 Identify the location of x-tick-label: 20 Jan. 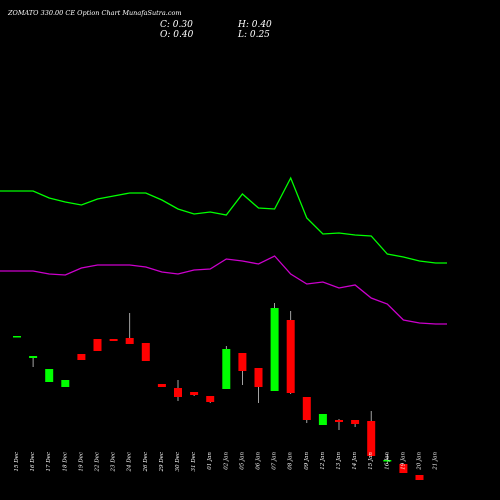
(420, 461).